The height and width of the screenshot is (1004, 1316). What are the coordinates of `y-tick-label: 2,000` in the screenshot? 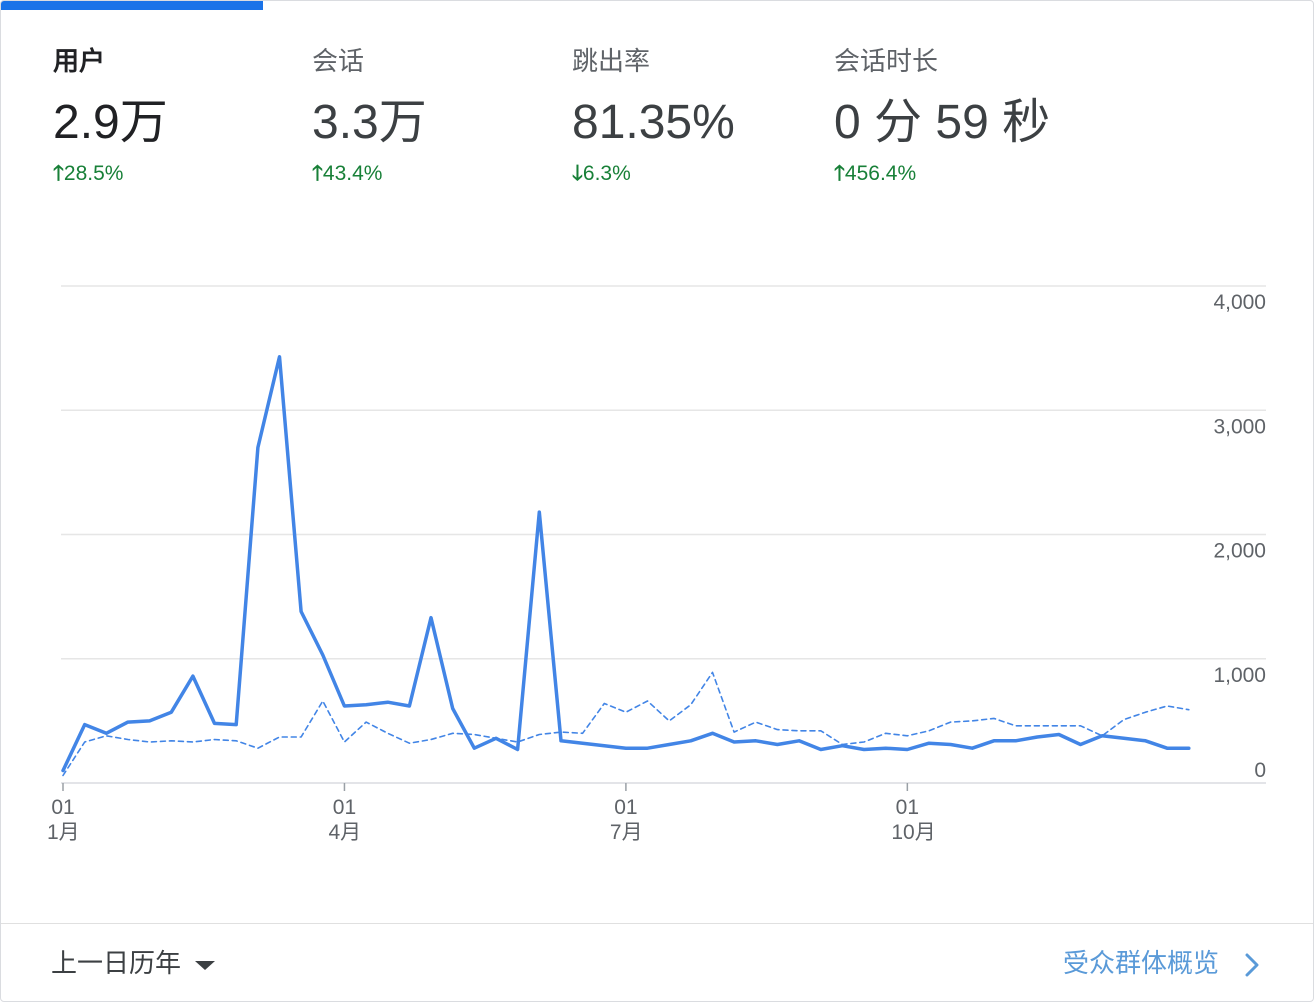 It's located at (1239, 551).